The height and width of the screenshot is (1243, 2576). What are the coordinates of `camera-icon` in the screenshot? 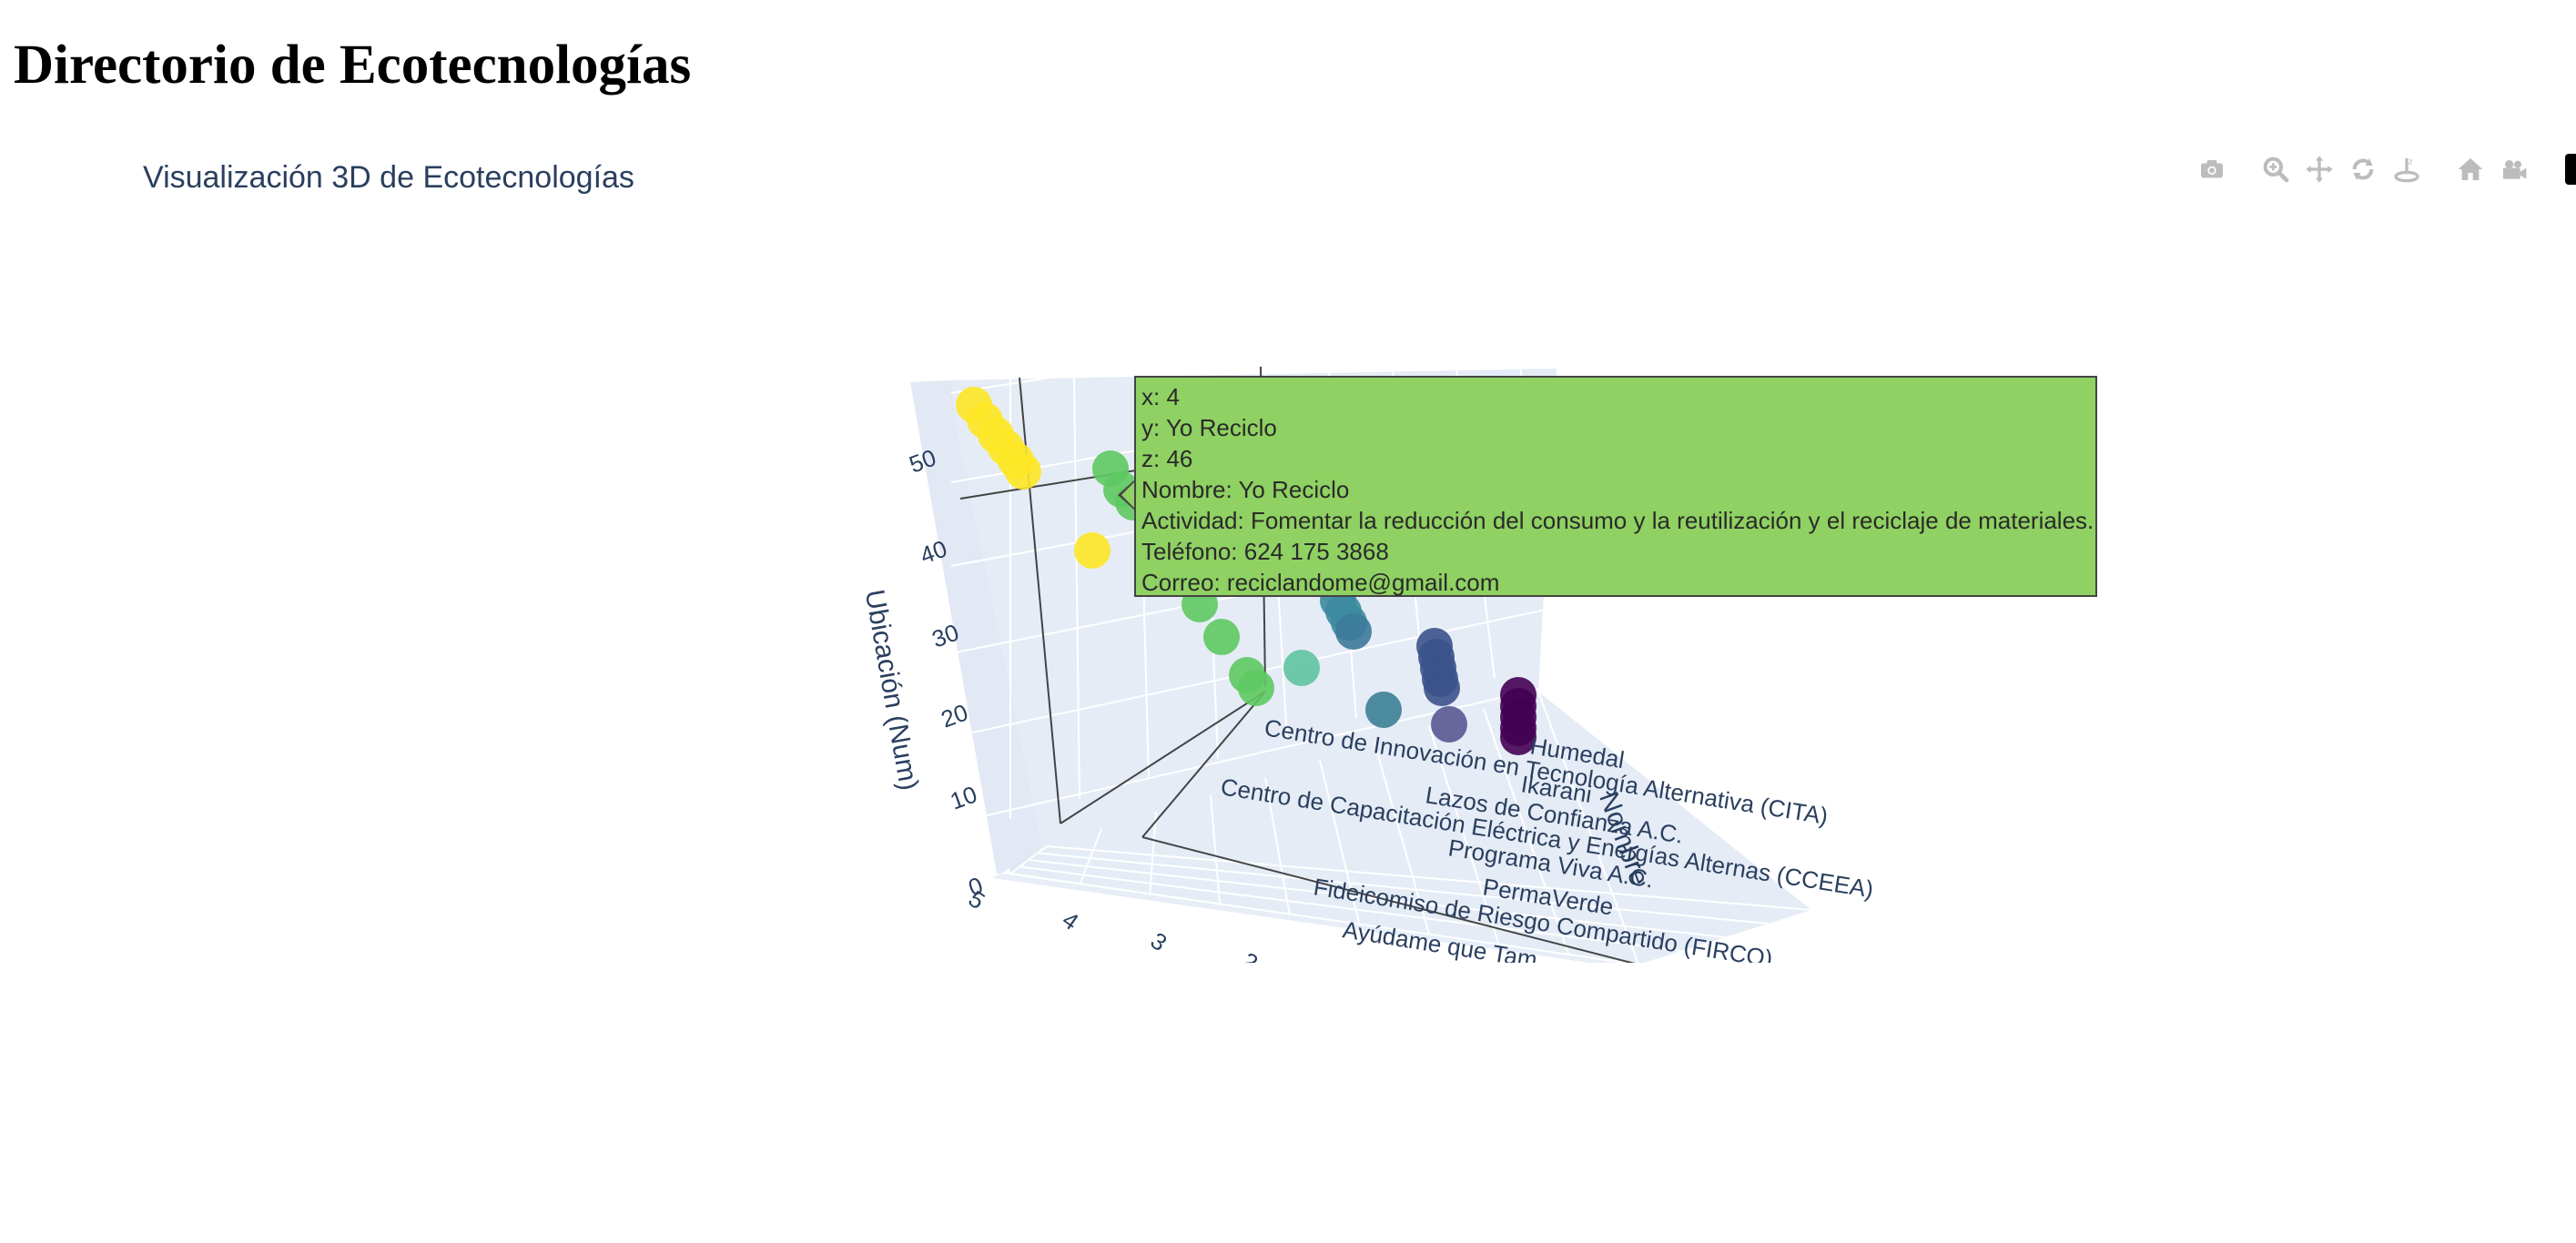 It's located at (2212, 169).